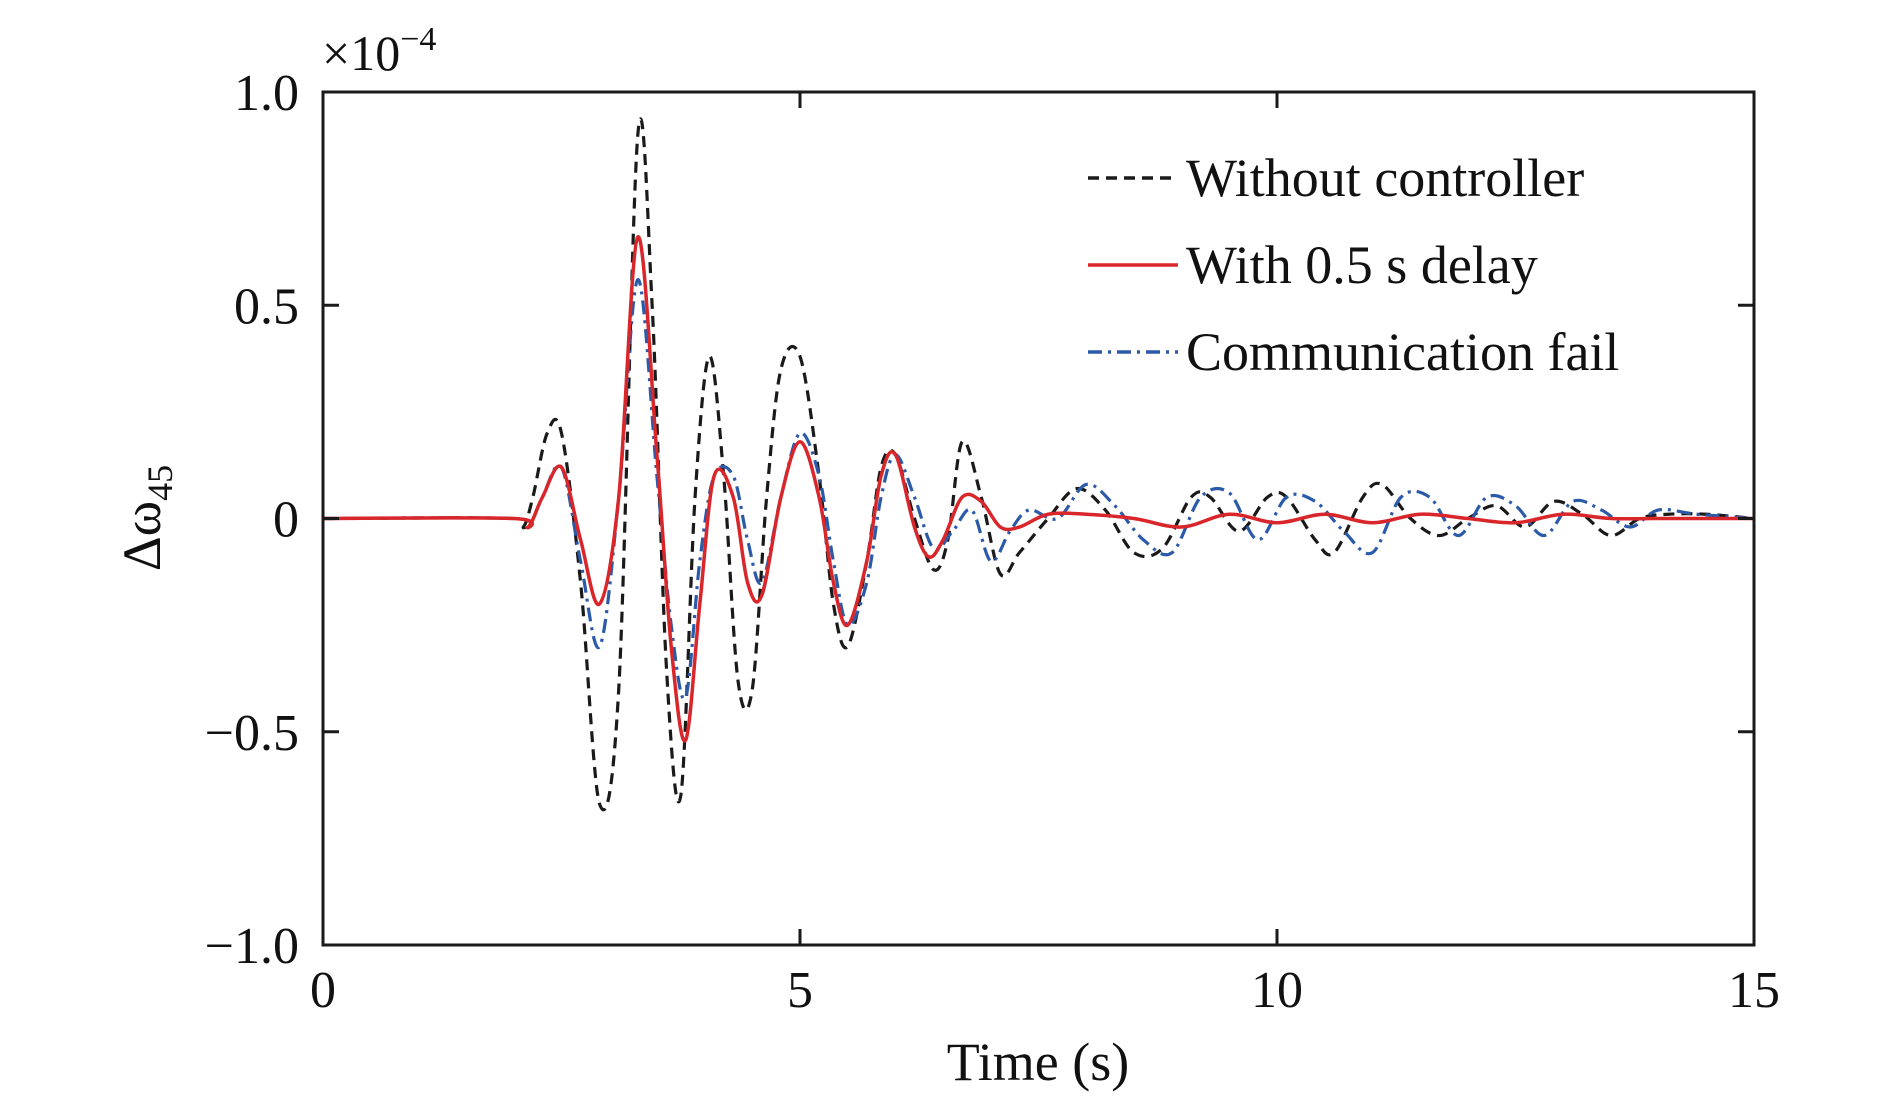 The width and height of the screenshot is (1890, 1098). What do you see at coordinates (252, 733) in the screenshot?
I see `y-tick-label: −0.5` at bounding box center [252, 733].